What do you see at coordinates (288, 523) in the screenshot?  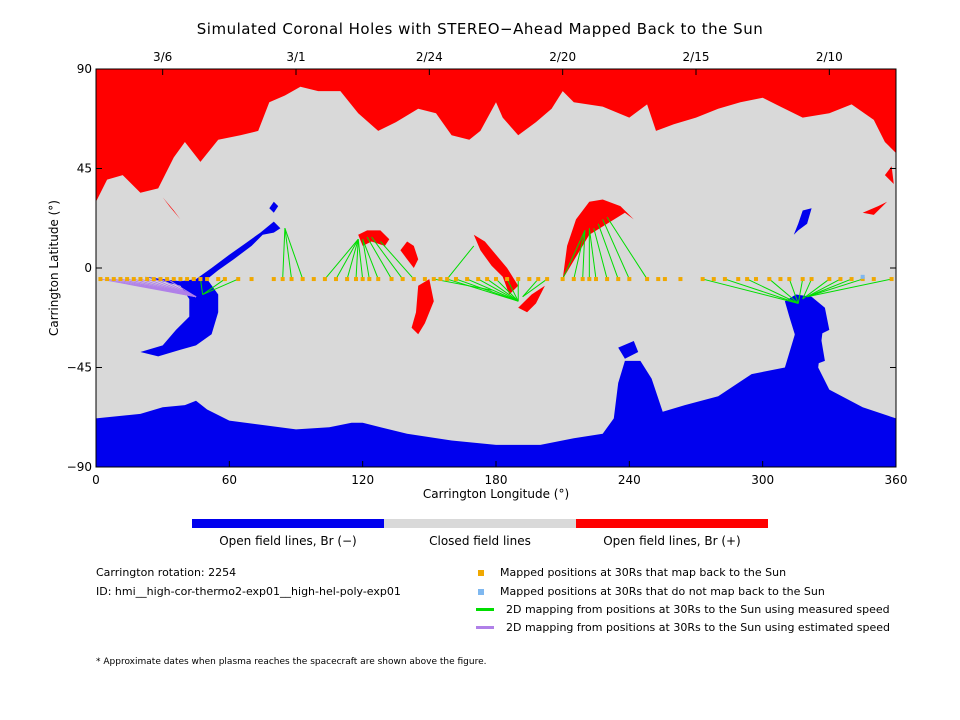 I see `colorbar-negative-segment` at bounding box center [288, 523].